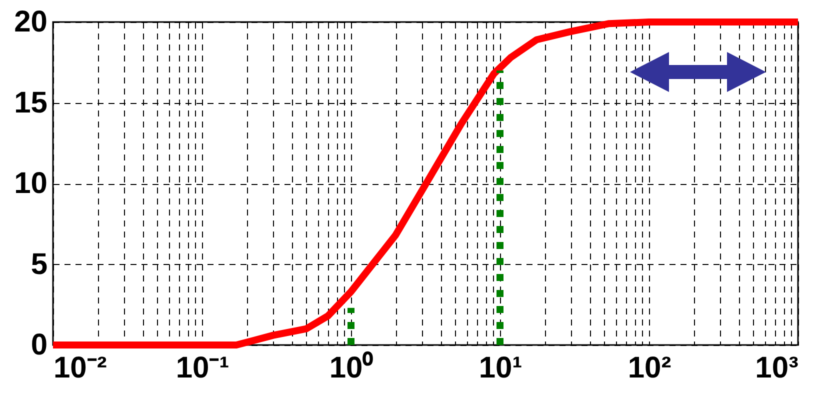 Image resolution: width=832 pixels, height=409 pixels. What do you see at coordinates (500, 368) in the screenshot?
I see `x-tick-label: 10¹` at bounding box center [500, 368].